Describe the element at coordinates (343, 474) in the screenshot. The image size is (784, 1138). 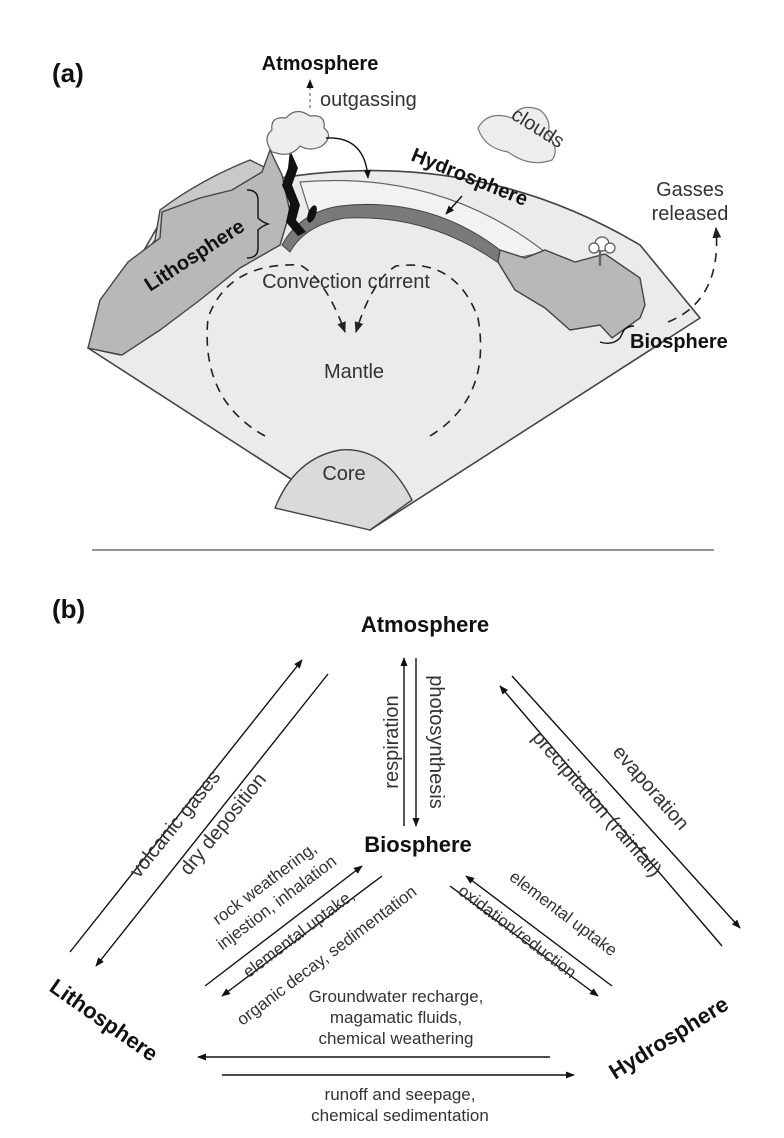
I see `a-core-label: Core` at that location.